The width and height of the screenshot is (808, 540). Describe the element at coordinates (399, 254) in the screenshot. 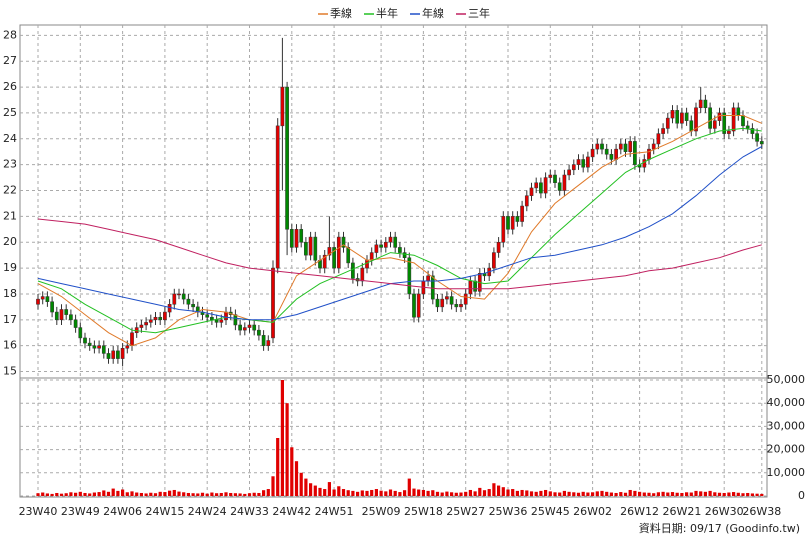

I see `moving-average-line` at that location.